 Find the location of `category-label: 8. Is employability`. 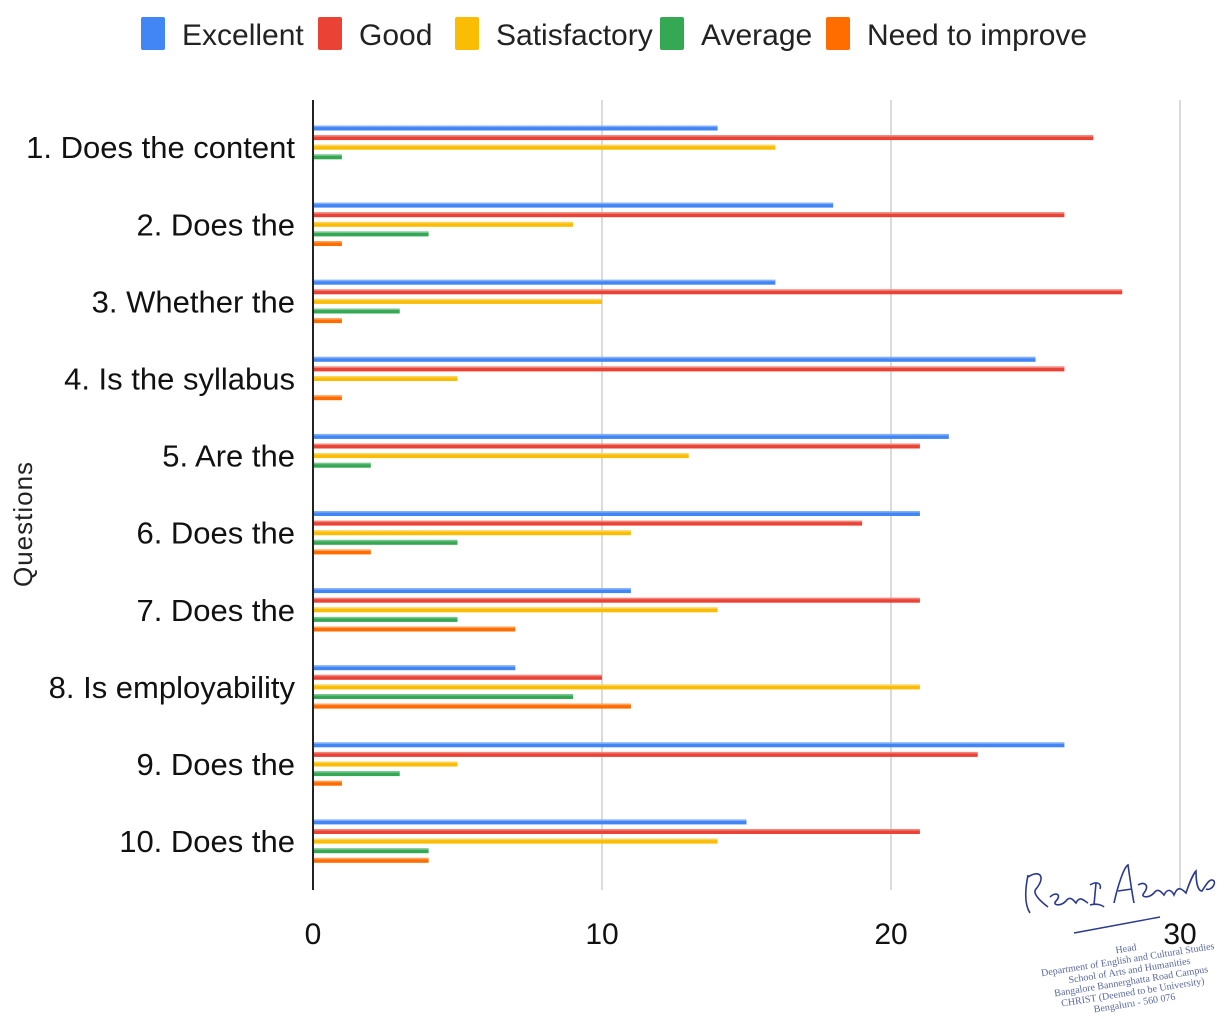

category-label: 8. Is employability is located at coordinates (172, 687).